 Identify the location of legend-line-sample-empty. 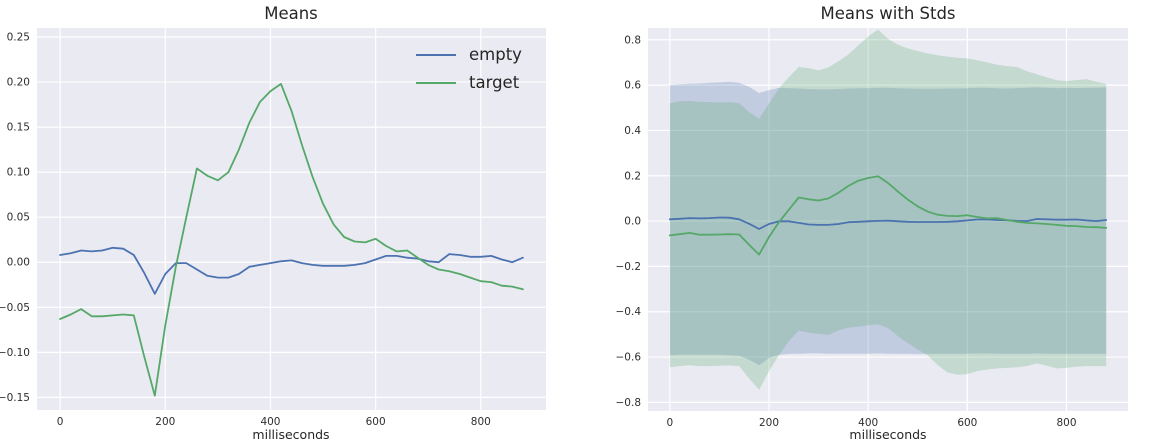
(436, 55).